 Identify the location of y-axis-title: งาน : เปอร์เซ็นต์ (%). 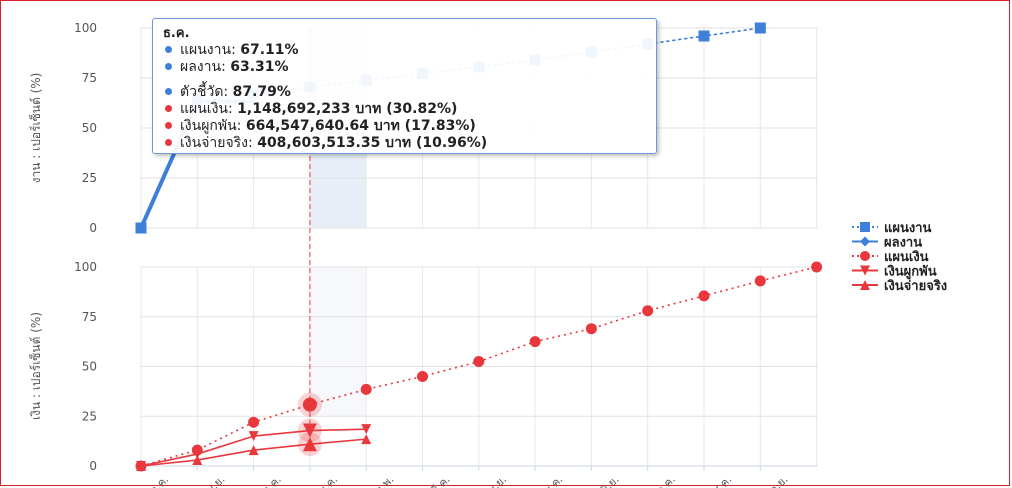
(35, 128).